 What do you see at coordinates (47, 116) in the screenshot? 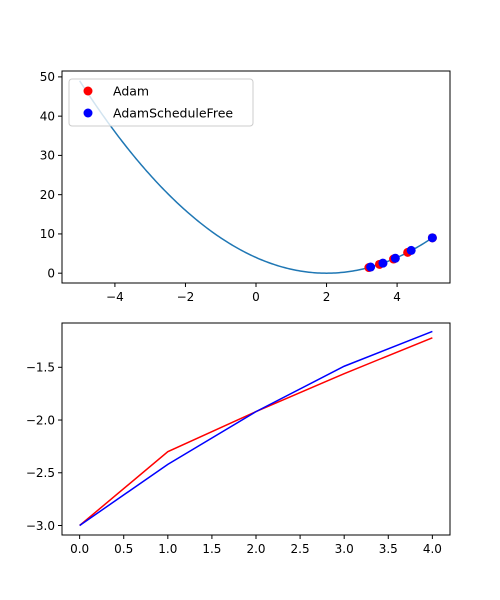
I see `top-y-tick-label: 40` at bounding box center [47, 116].